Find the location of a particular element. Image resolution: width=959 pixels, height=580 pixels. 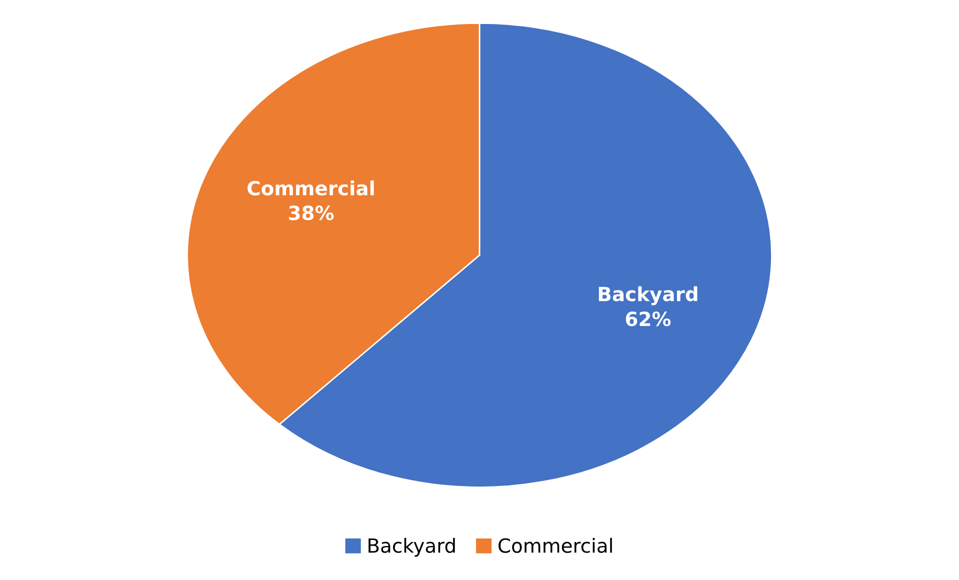

slice-label: Backyard is located at coordinates (648, 296).